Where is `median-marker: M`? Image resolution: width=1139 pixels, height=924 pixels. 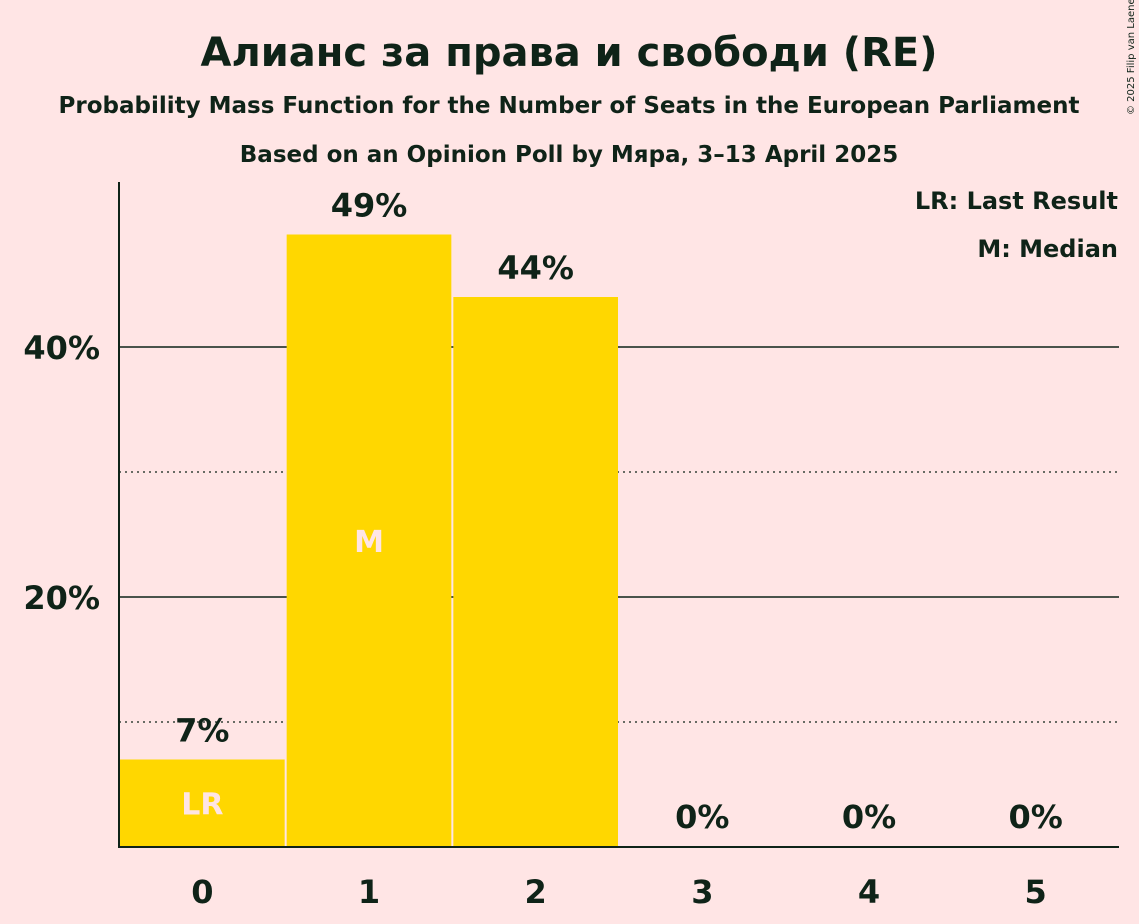
median-marker: M is located at coordinates (369, 542).